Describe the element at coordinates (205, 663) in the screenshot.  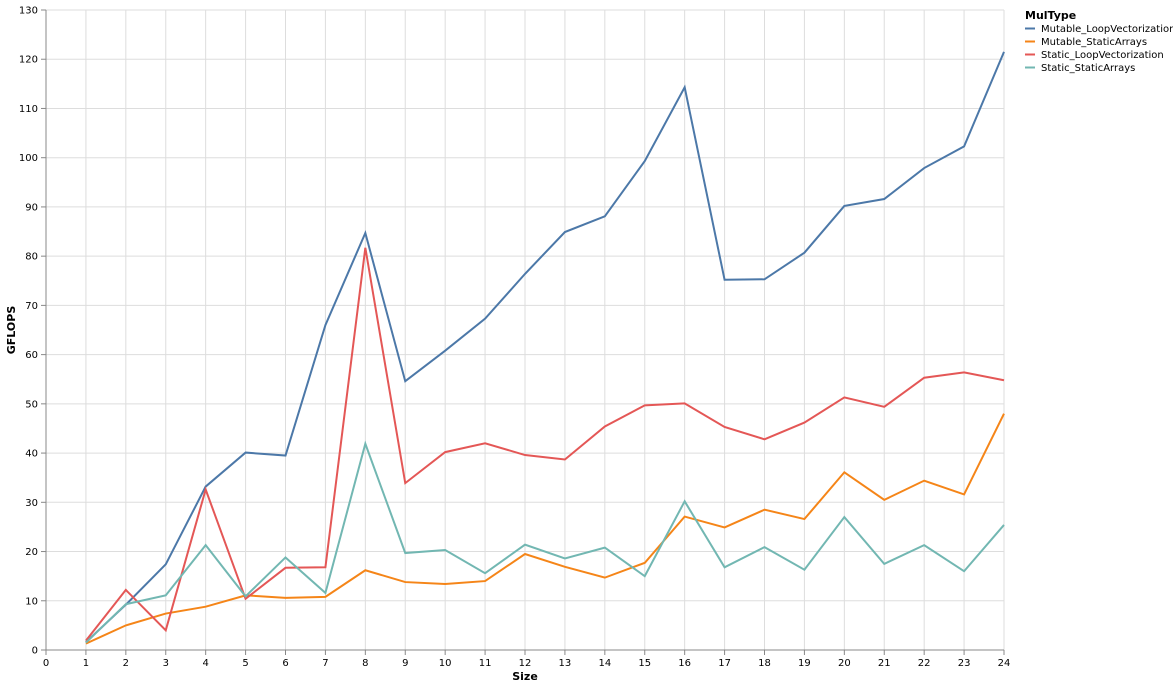
I see `x-tick-label: 4` at that location.